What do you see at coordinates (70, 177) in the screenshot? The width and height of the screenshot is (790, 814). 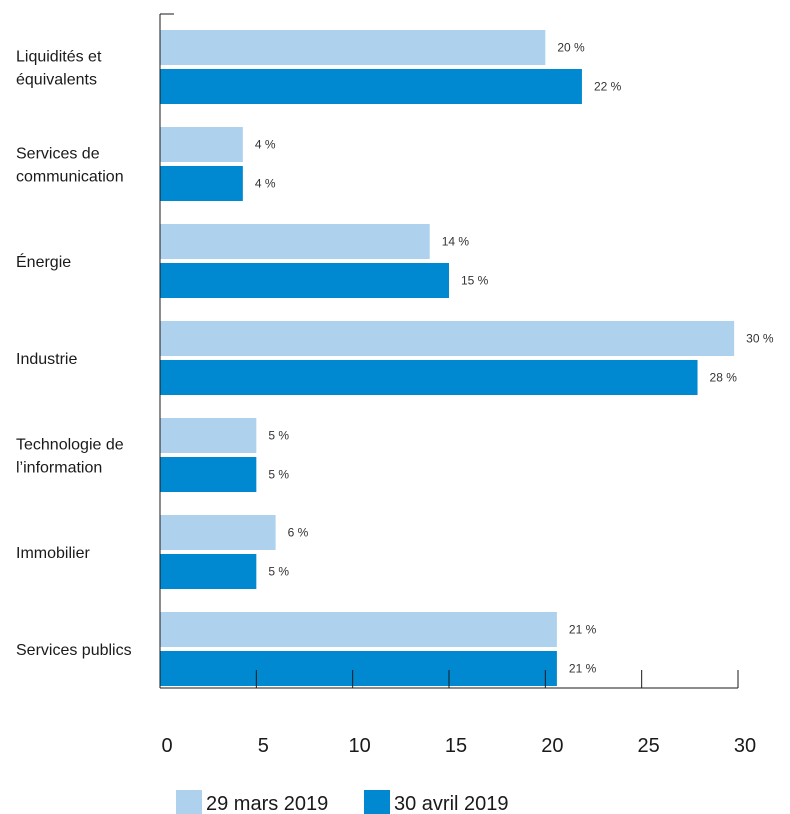 I see `category-label: communication` at bounding box center [70, 177].